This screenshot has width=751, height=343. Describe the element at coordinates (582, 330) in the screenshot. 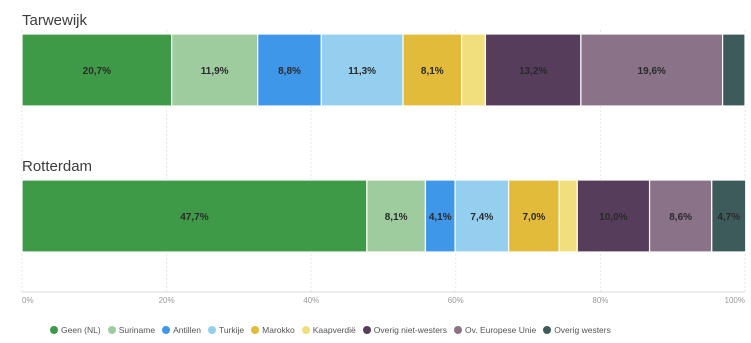

I see `legend-label: Overig westers` at that location.